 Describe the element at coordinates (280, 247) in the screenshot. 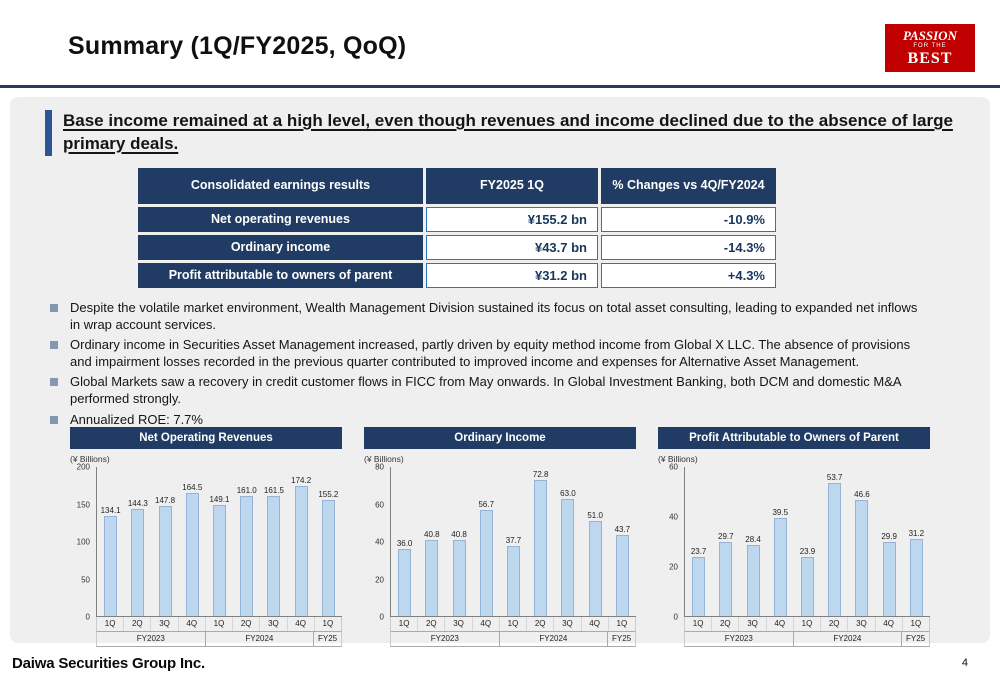

I see `row-label-ordinary-income: Ordinary income` at that location.